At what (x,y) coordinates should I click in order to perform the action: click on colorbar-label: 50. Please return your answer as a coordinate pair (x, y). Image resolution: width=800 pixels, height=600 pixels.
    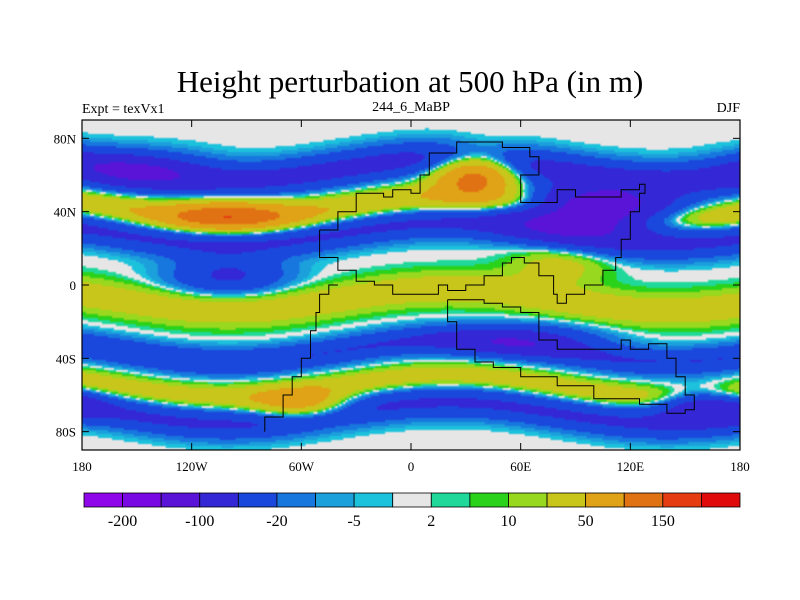
    Looking at the image, I should click on (586, 521).